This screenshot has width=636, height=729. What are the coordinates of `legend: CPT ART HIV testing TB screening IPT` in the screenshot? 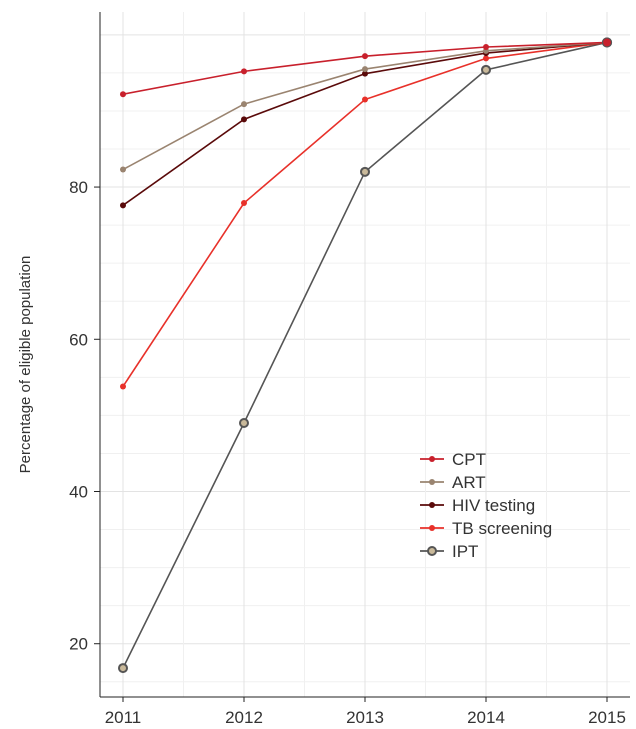 It's located at (486, 505).